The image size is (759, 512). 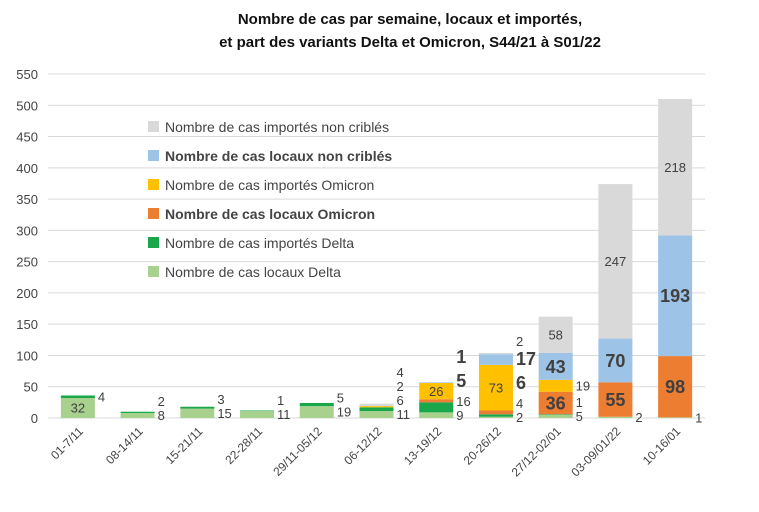 I want to click on data-label: 5, so click(x=461, y=381).